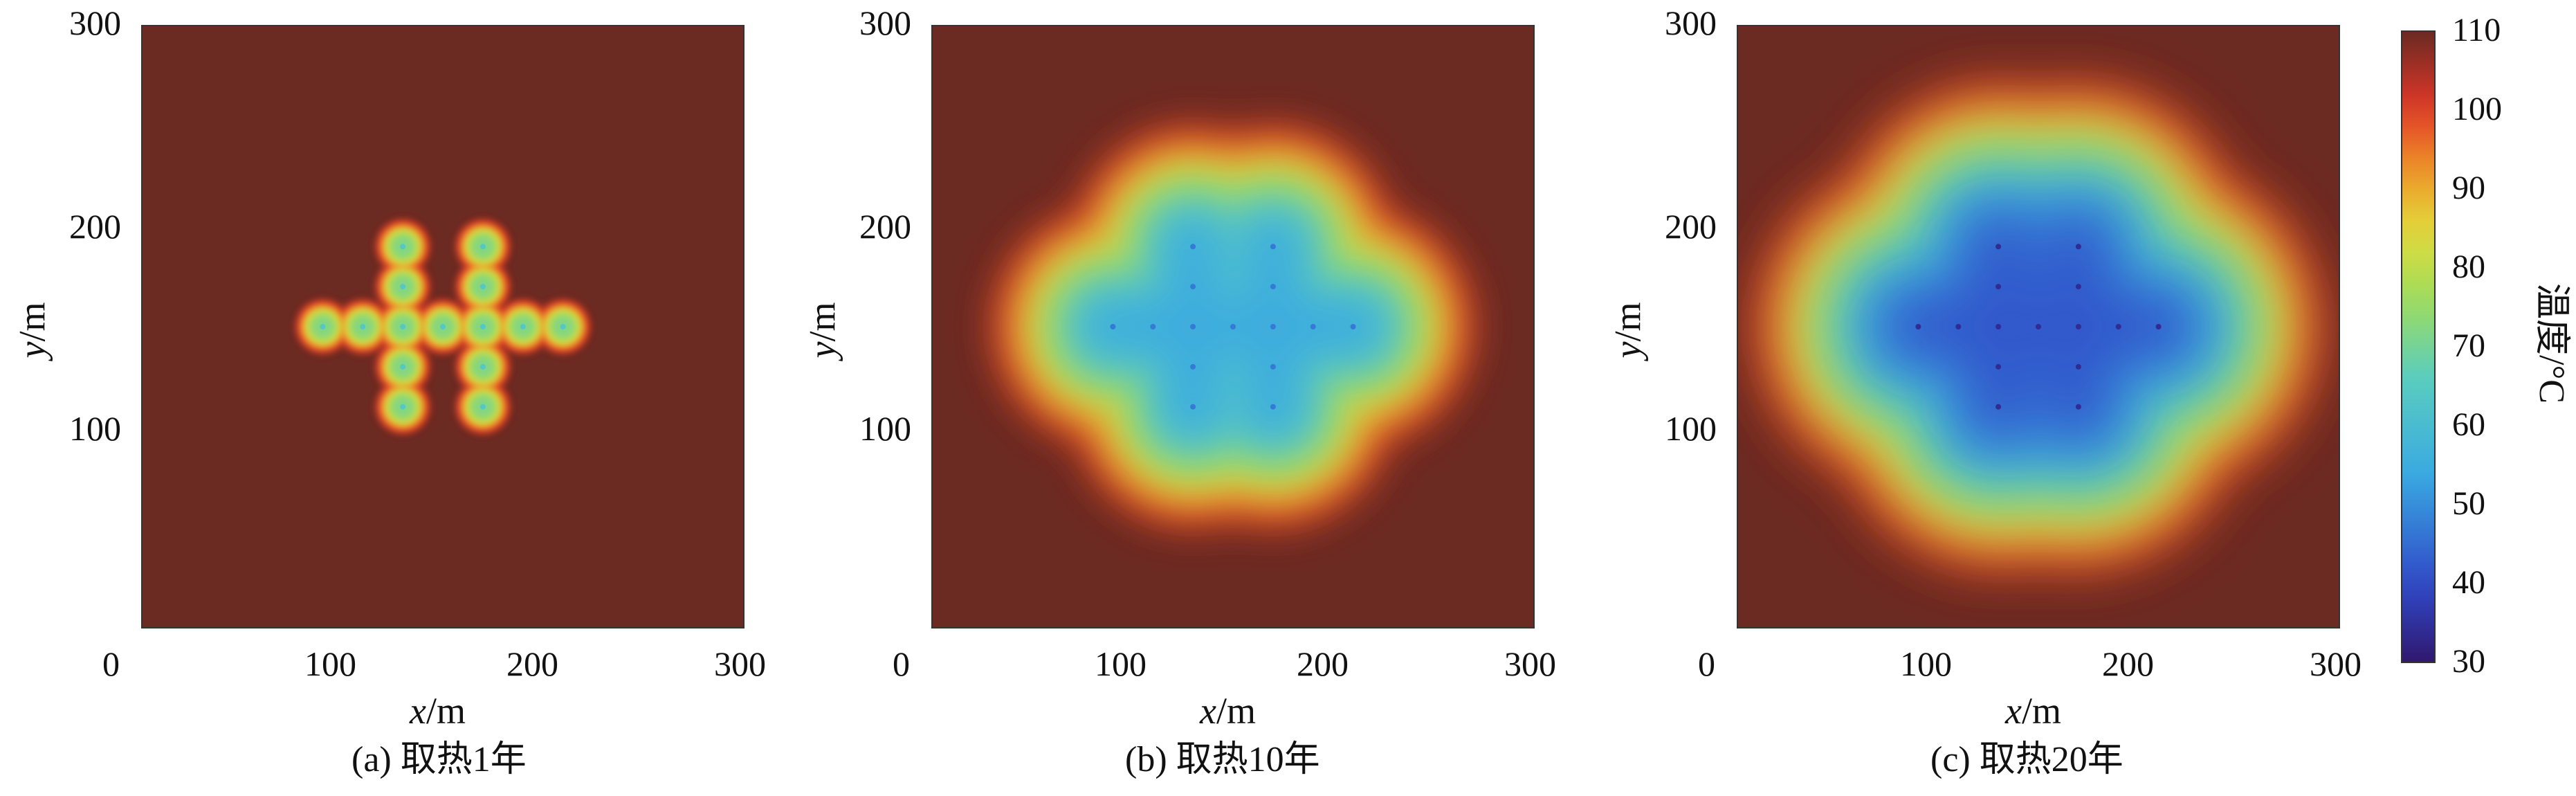 Image resolution: width=2576 pixels, height=796 pixels. I want to click on colorbar-tick-label: 70, so click(2469, 346).